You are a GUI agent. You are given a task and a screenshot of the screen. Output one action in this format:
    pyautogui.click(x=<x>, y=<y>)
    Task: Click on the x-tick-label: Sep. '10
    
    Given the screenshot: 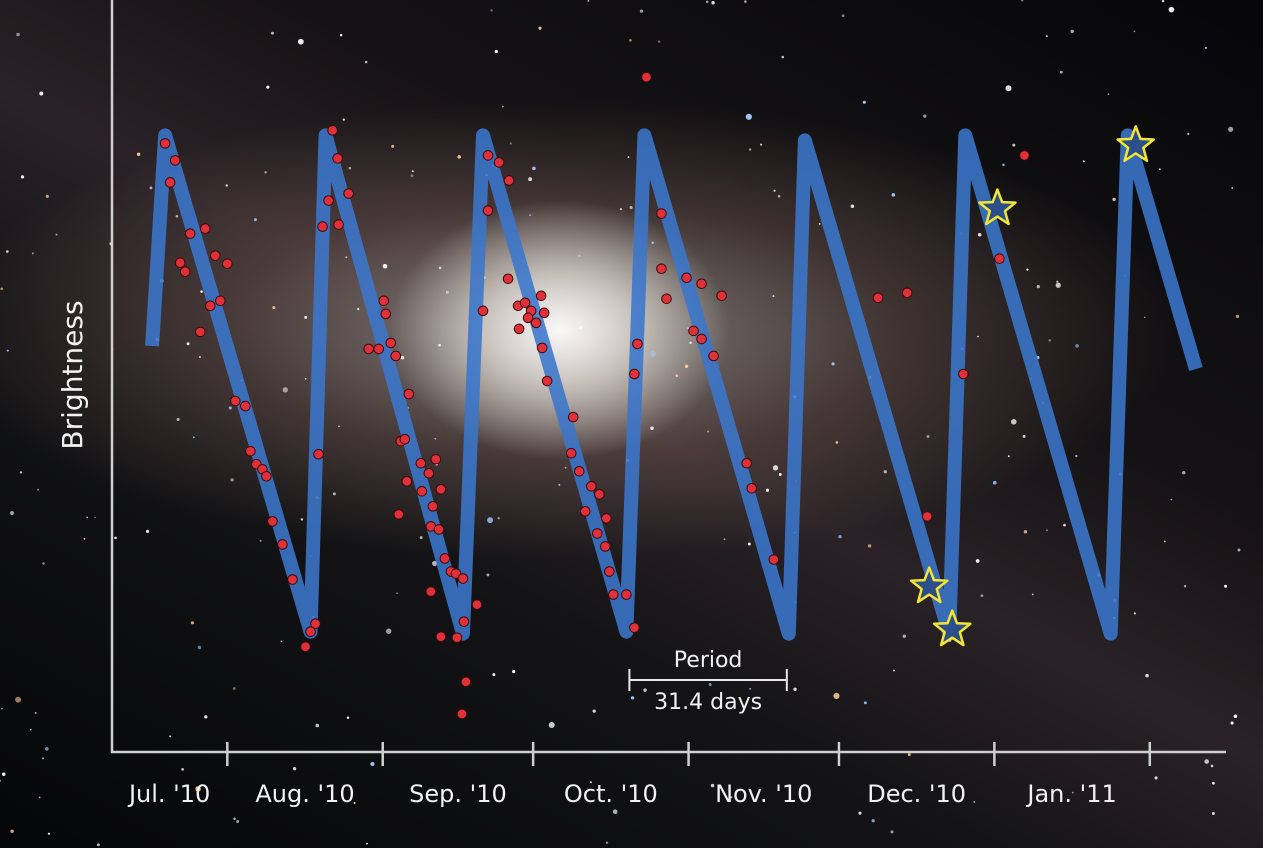 What is the action you would take?
    pyautogui.click(x=458, y=794)
    